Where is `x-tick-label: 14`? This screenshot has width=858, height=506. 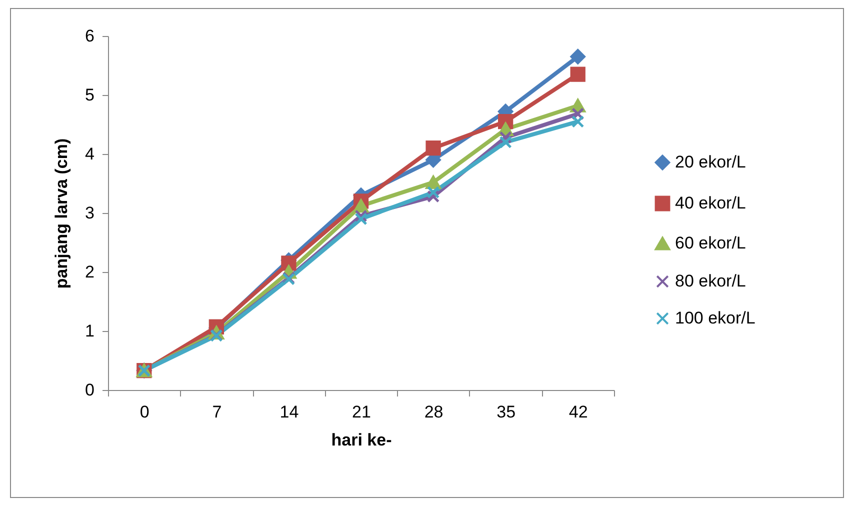
x-tick-label: 14 is located at coordinates (289, 412).